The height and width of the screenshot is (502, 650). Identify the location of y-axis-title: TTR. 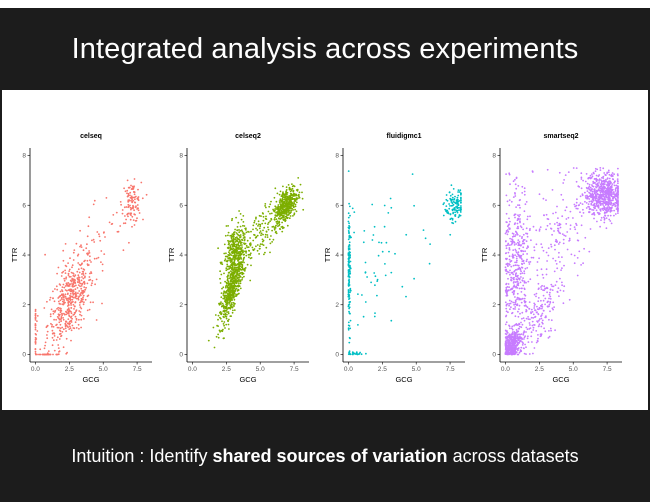
(171, 254).